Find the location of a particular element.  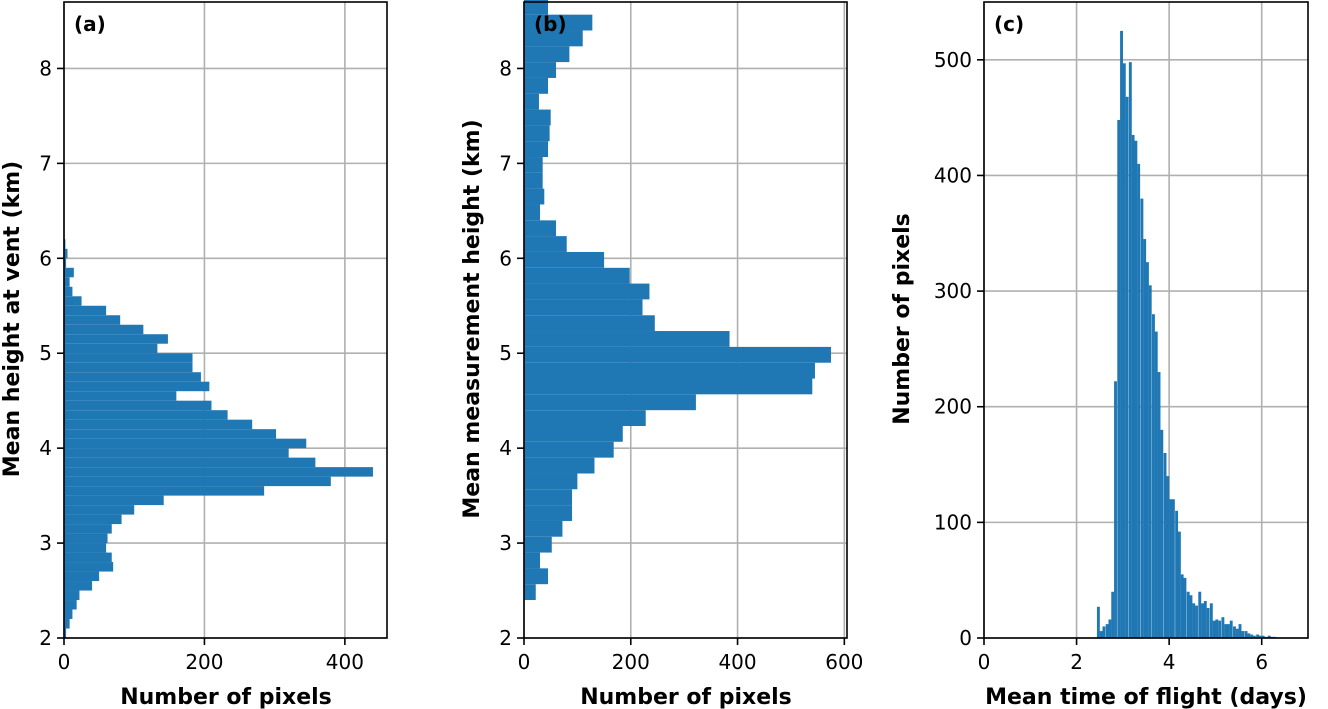

x-tick-label: 0 is located at coordinates (64, 662).